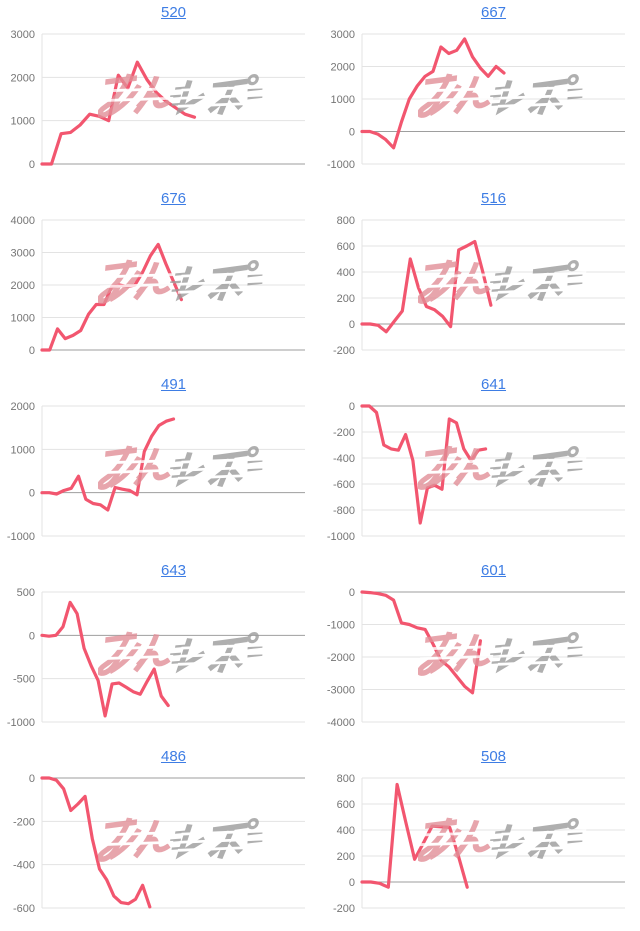 Image resolution: width=640 pixels, height=931 pixels. I want to click on chart-title-link: 516, so click(493, 198).